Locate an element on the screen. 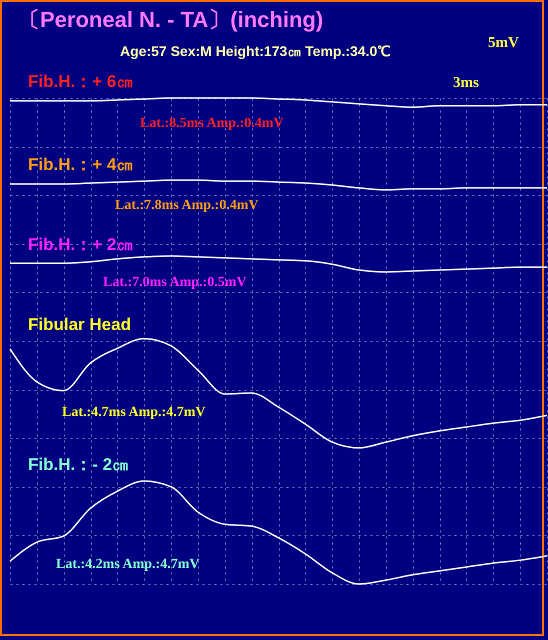  chart-subtitle: Age:57 Sex:M Height:173㎝ Temp.:34.0℃ is located at coordinates (255, 51).